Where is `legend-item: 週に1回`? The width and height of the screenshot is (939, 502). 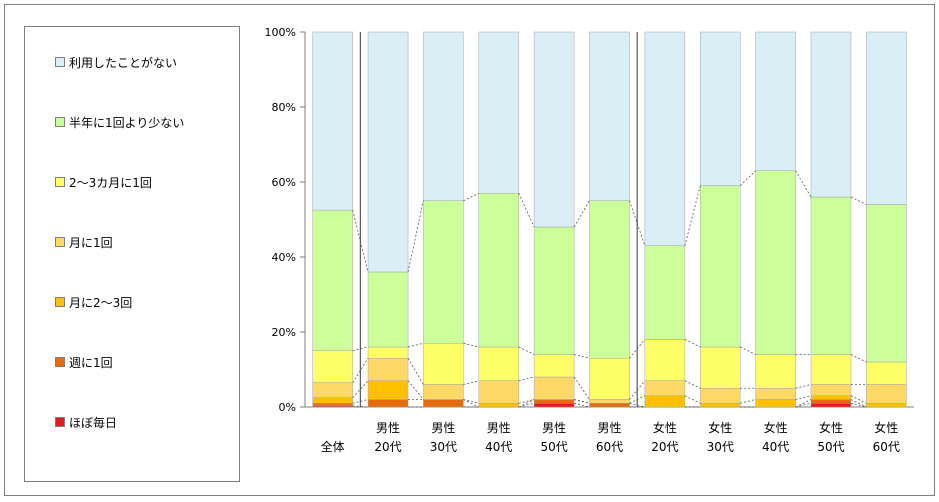 legend-item: 週に1回 is located at coordinates (84, 362).